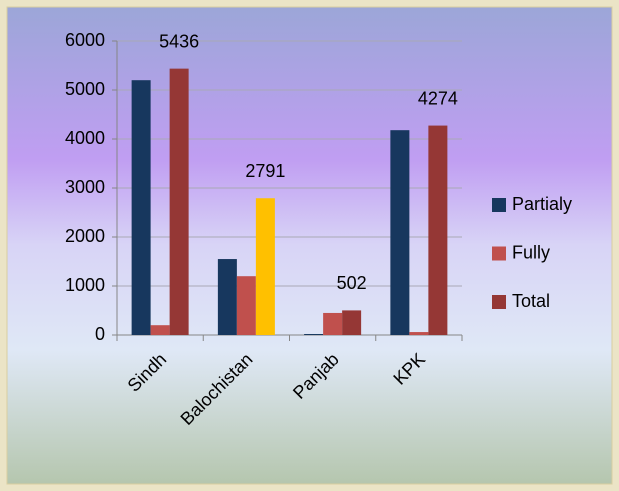 The width and height of the screenshot is (619, 491). What do you see at coordinates (531, 252) in the screenshot?
I see `legend-label: Fully` at bounding box center [531, 252].